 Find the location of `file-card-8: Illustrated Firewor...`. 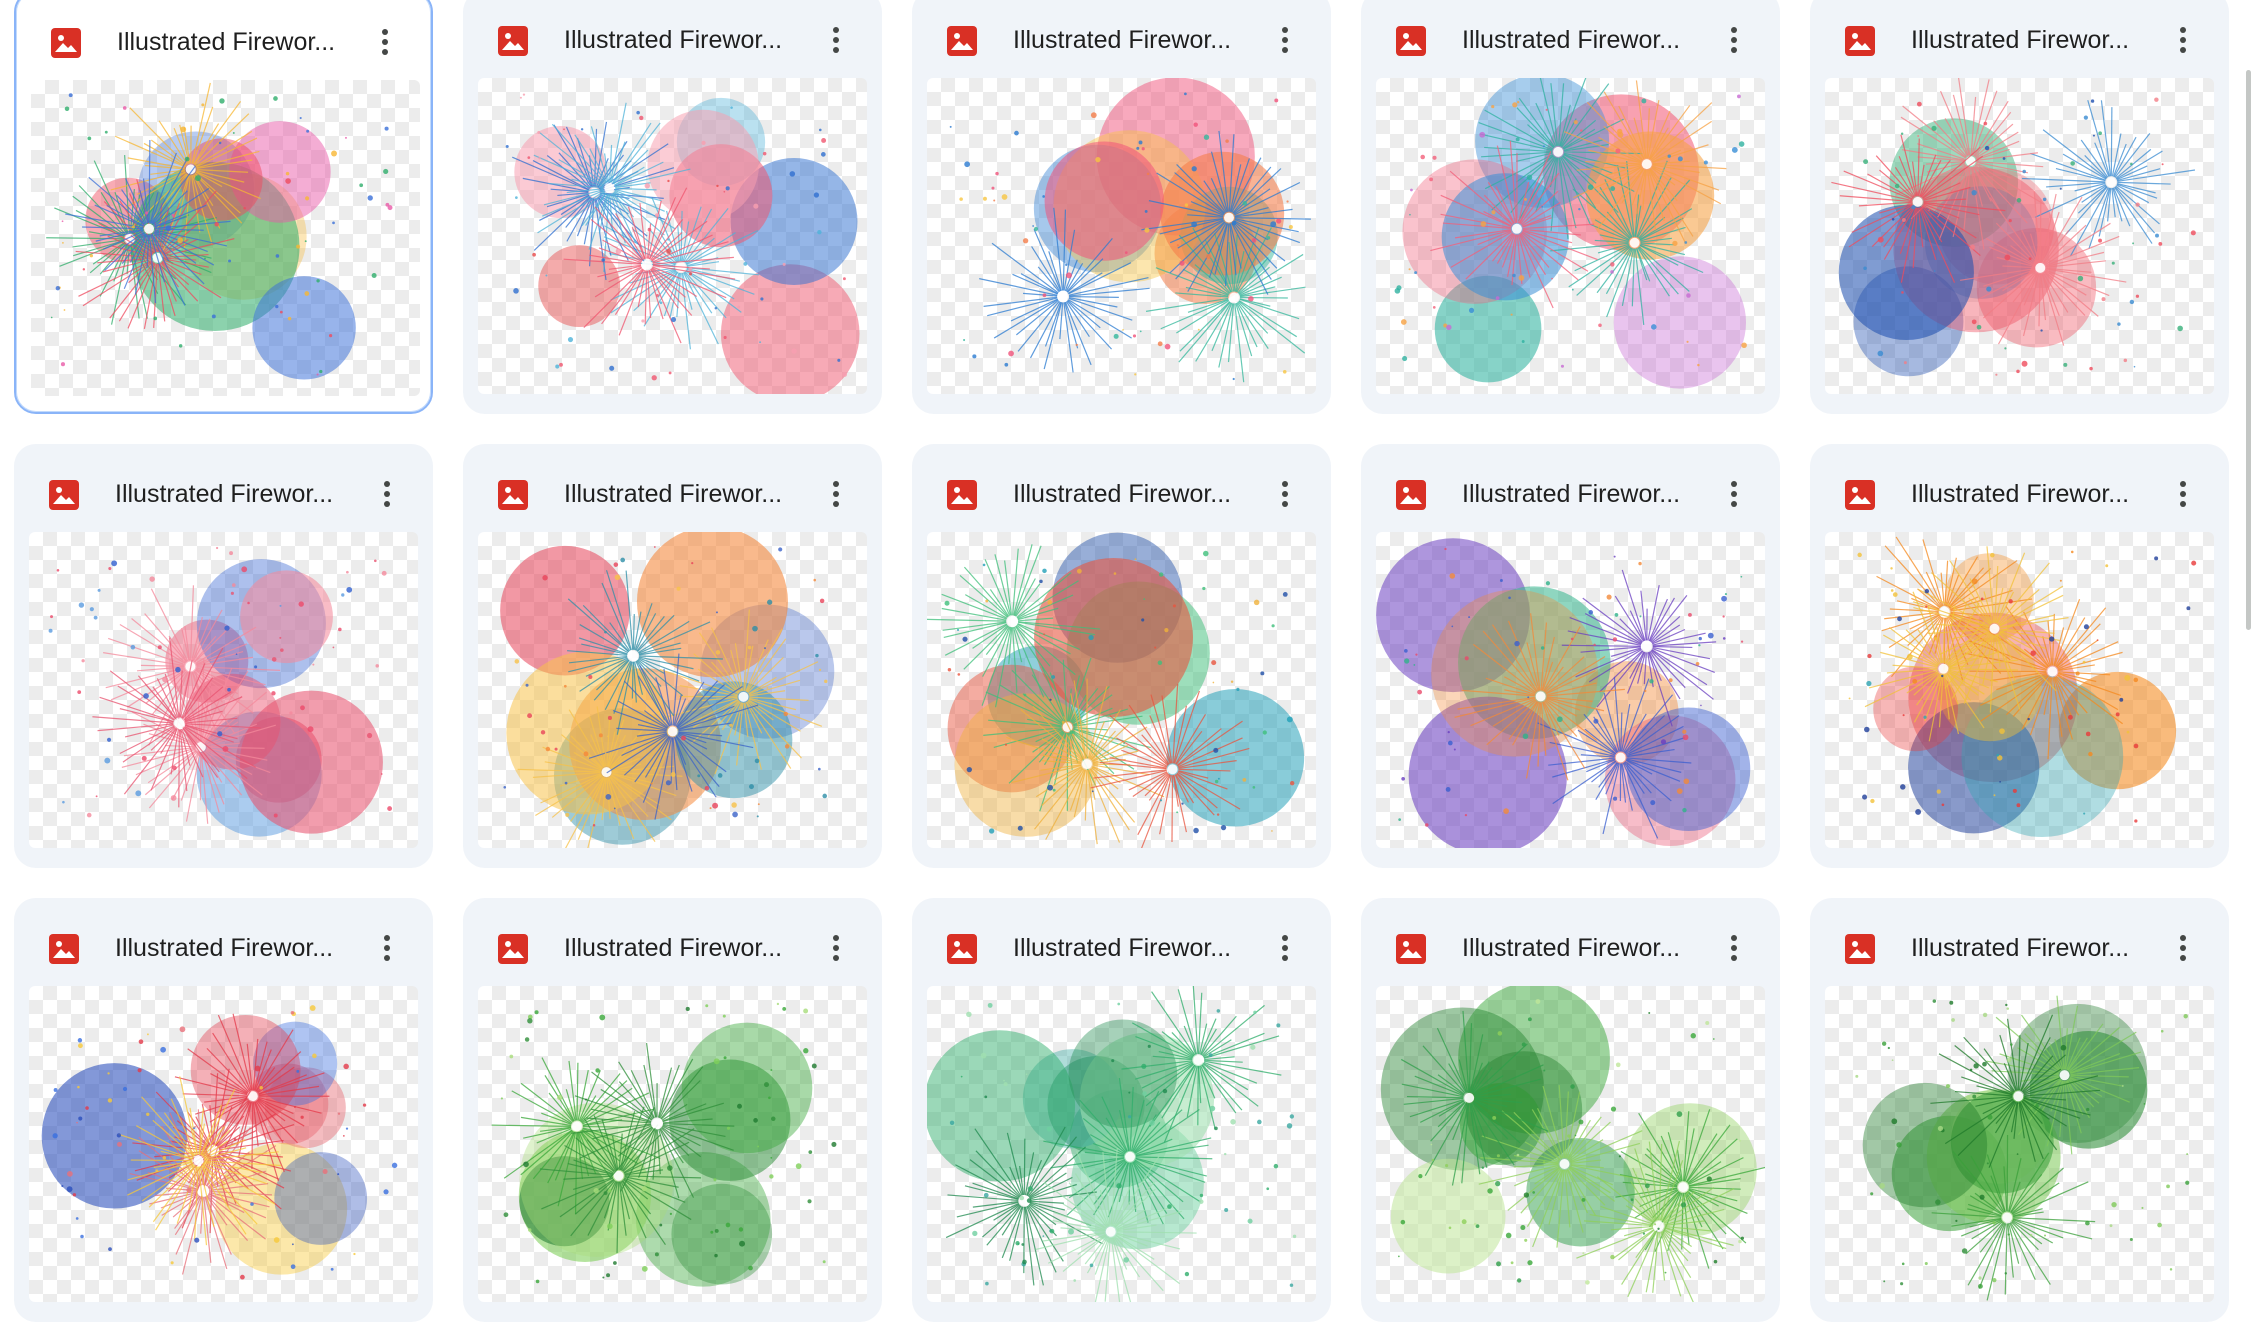

file-card-8: Illustrated Firewor... is located at coordinates (1121, 656).